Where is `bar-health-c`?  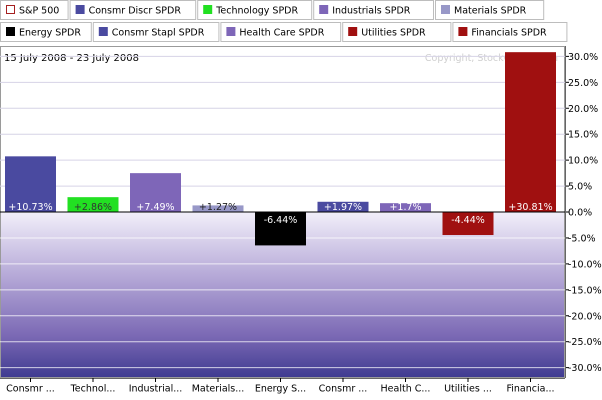 bar-health-c is located at coordinates (405, 207).